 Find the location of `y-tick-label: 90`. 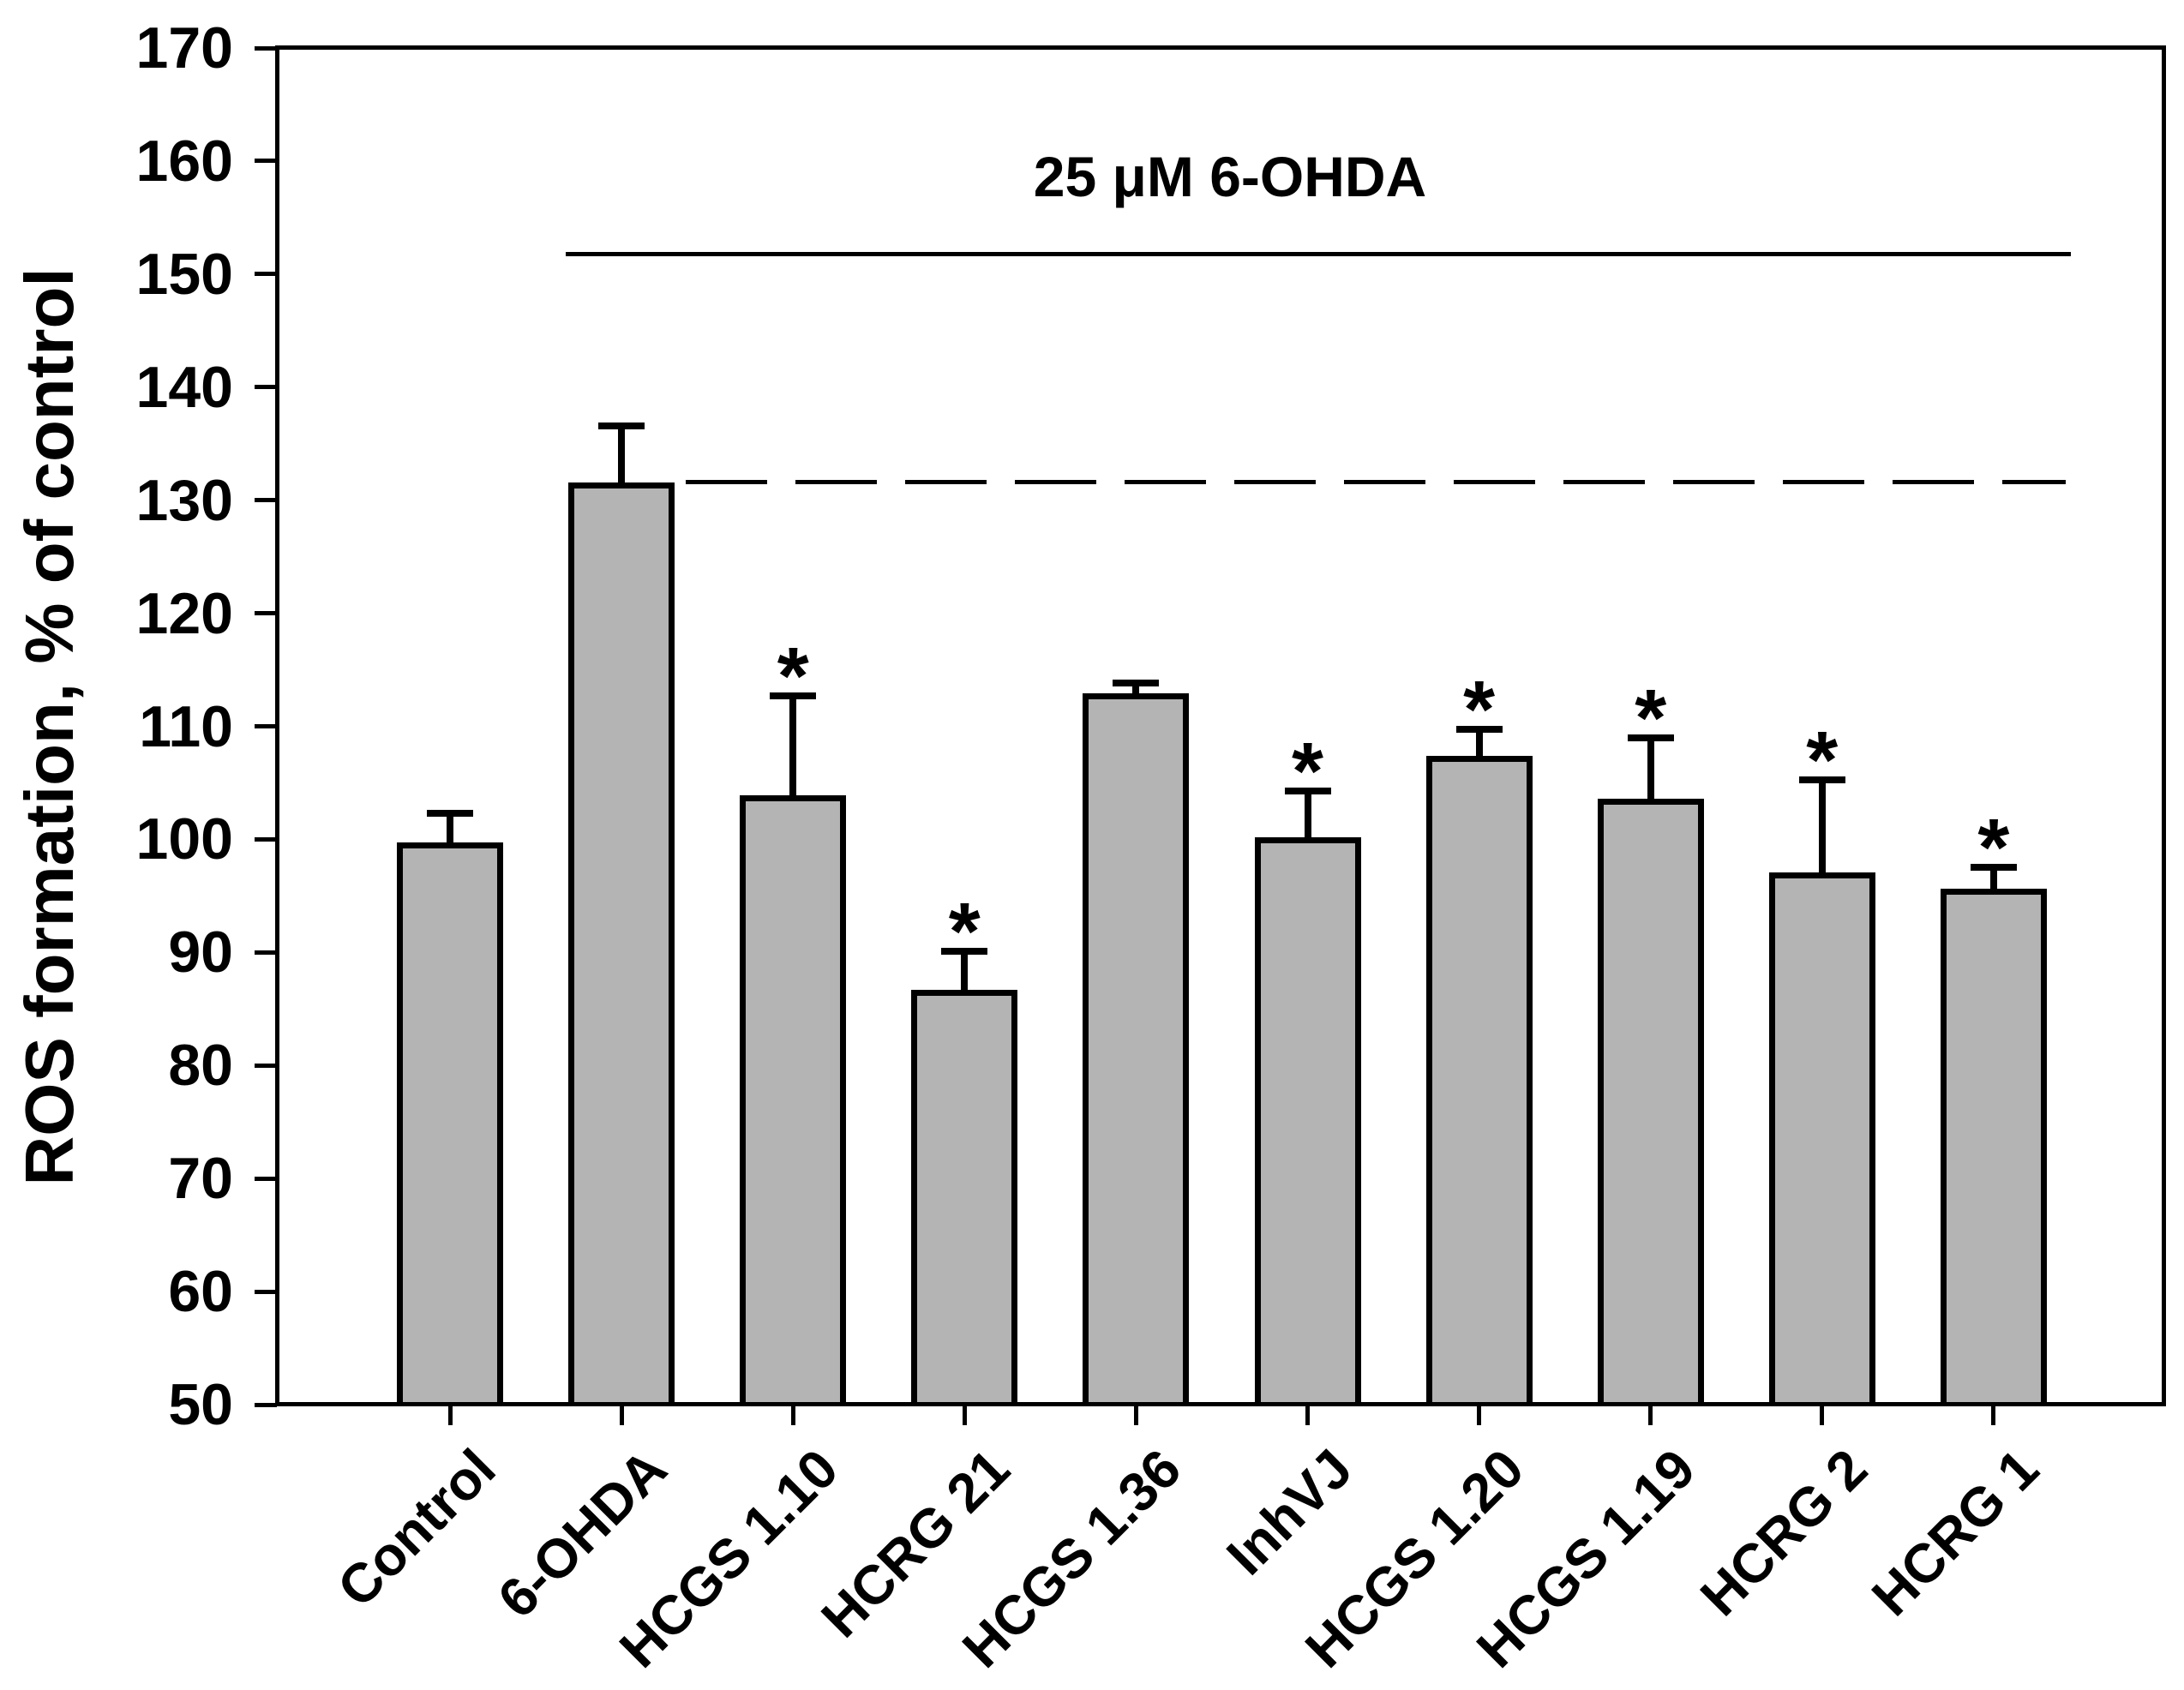

y-tick-label: 90 is located at coordinates (200, 953).